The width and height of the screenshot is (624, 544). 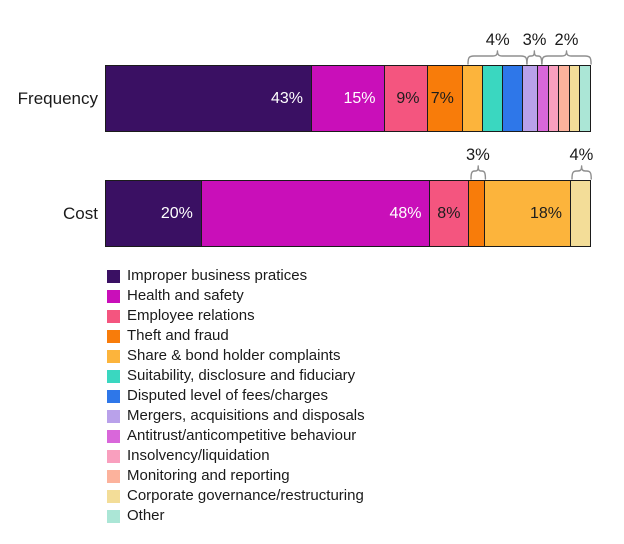 I want to click on bar-segment: 8%, so click(x=450, y=213).